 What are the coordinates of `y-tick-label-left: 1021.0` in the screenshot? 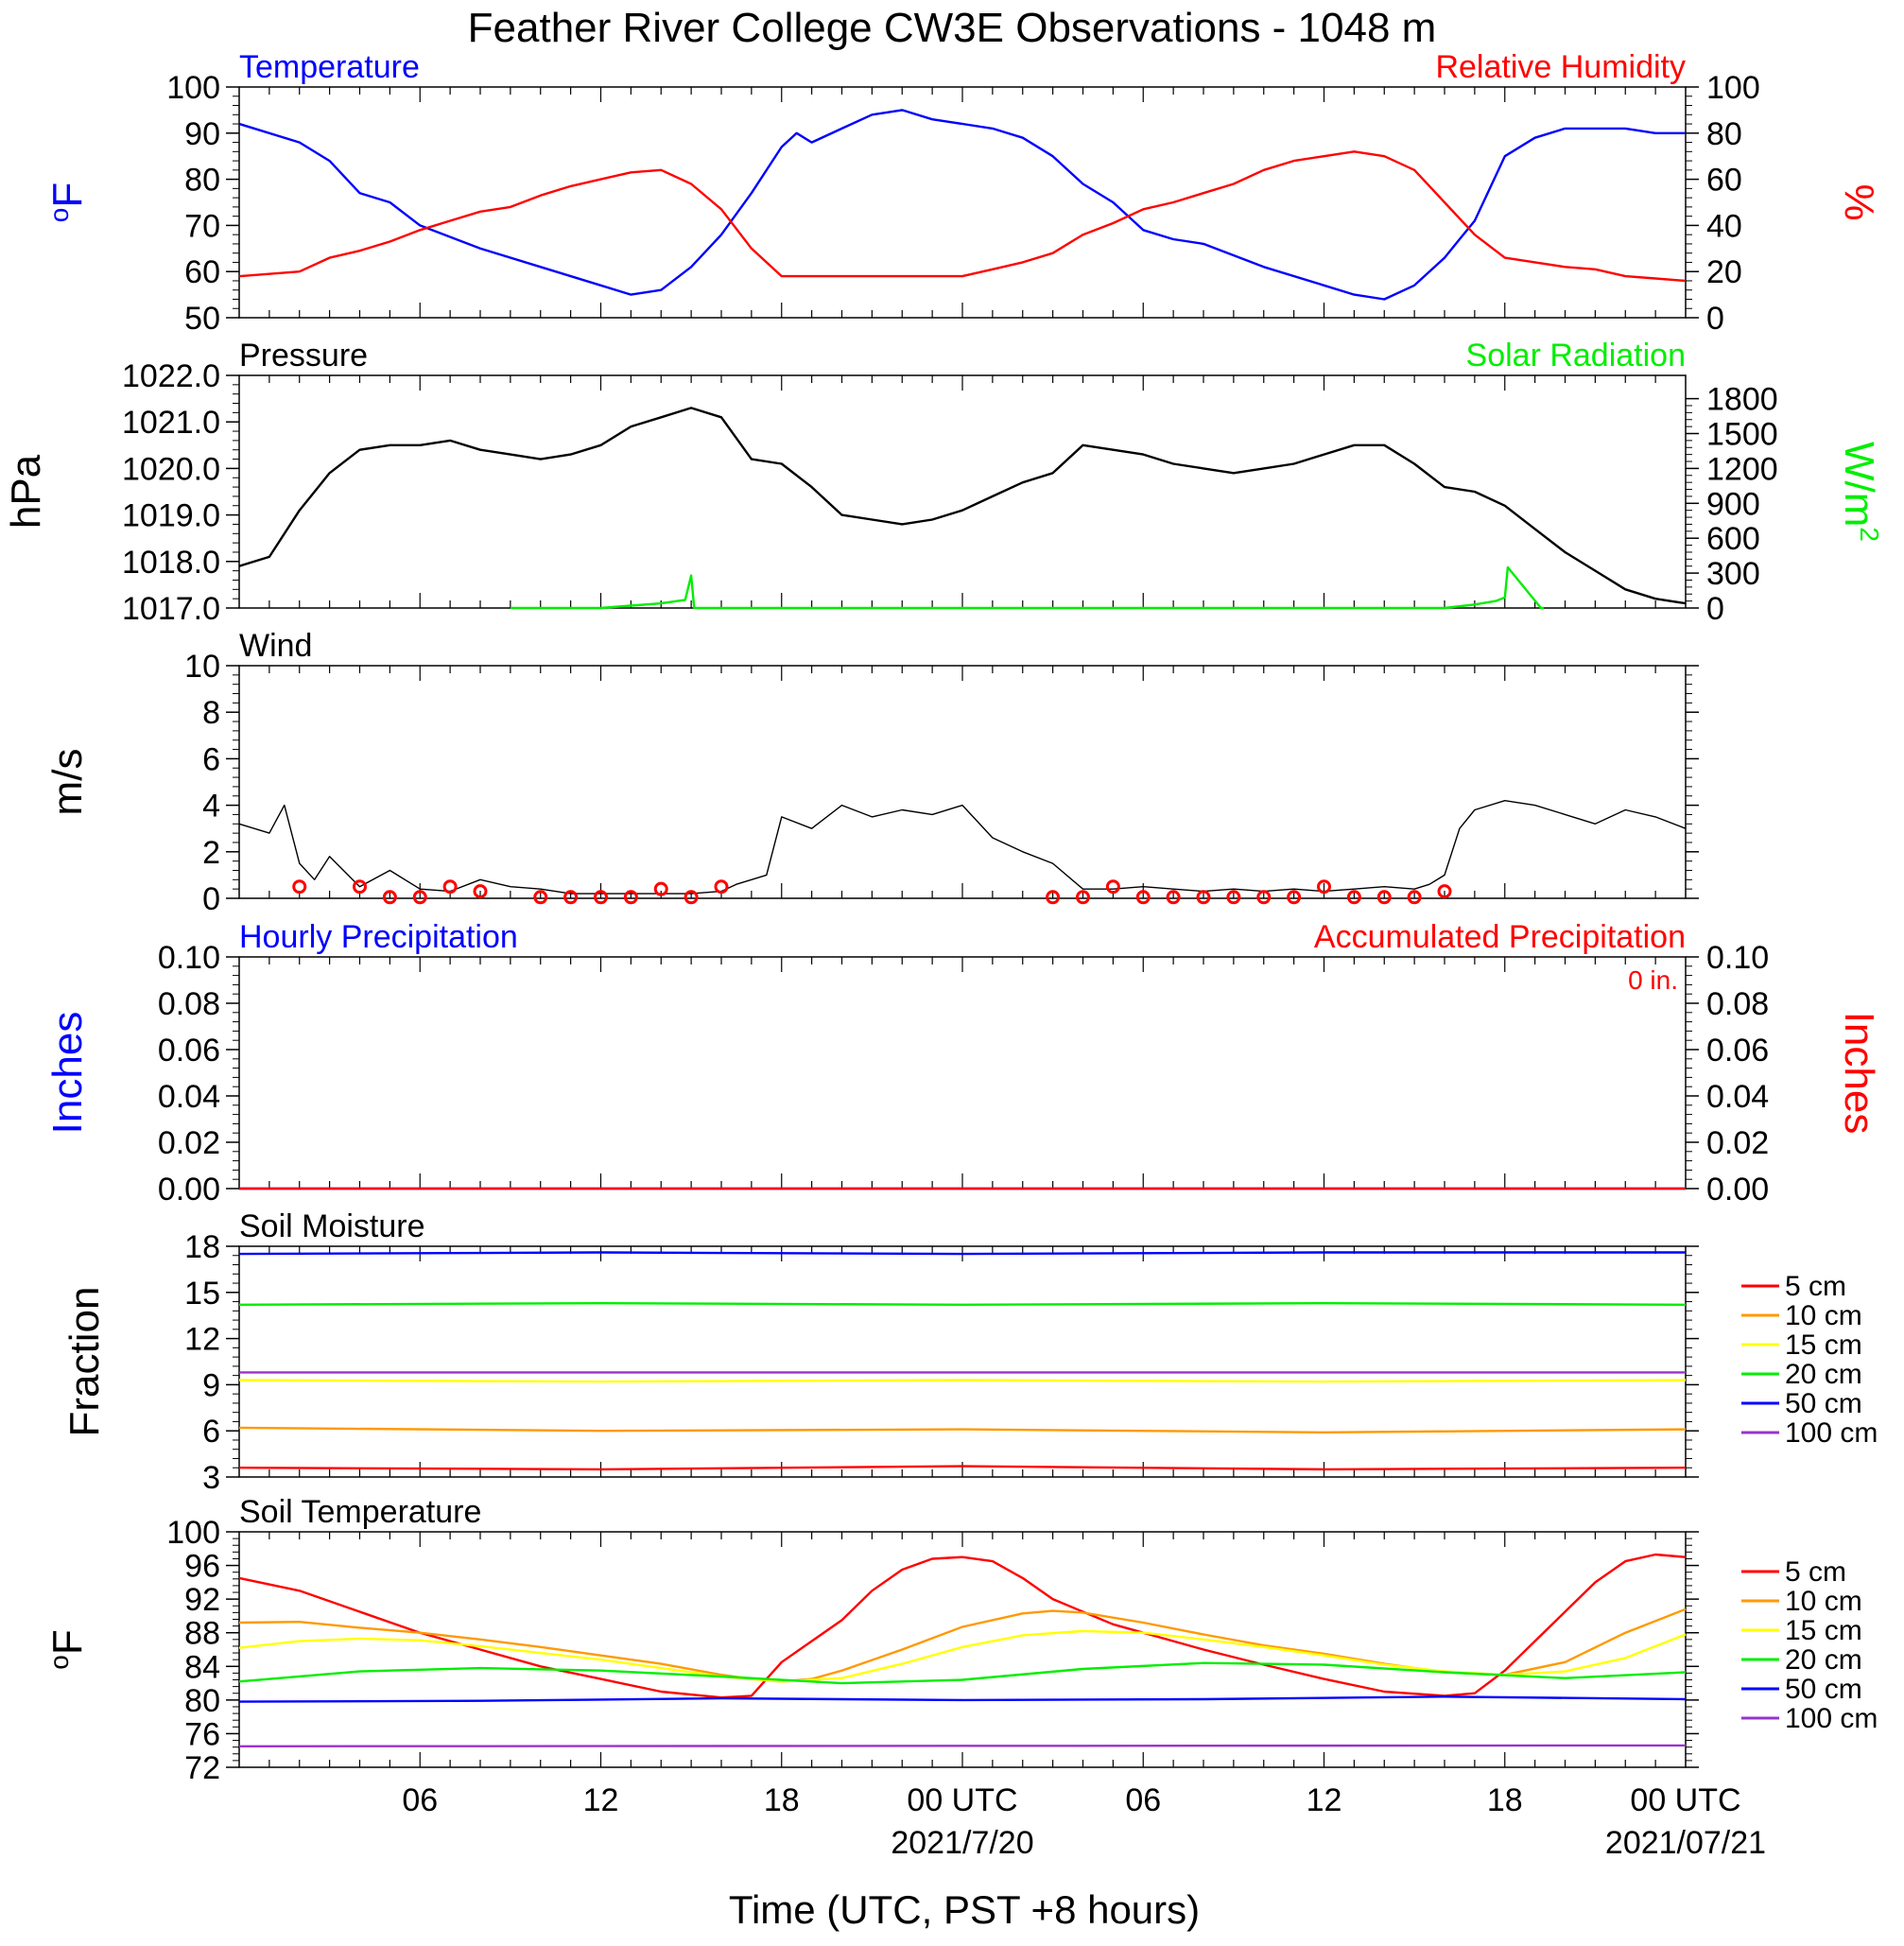 It's located at (171, 423).